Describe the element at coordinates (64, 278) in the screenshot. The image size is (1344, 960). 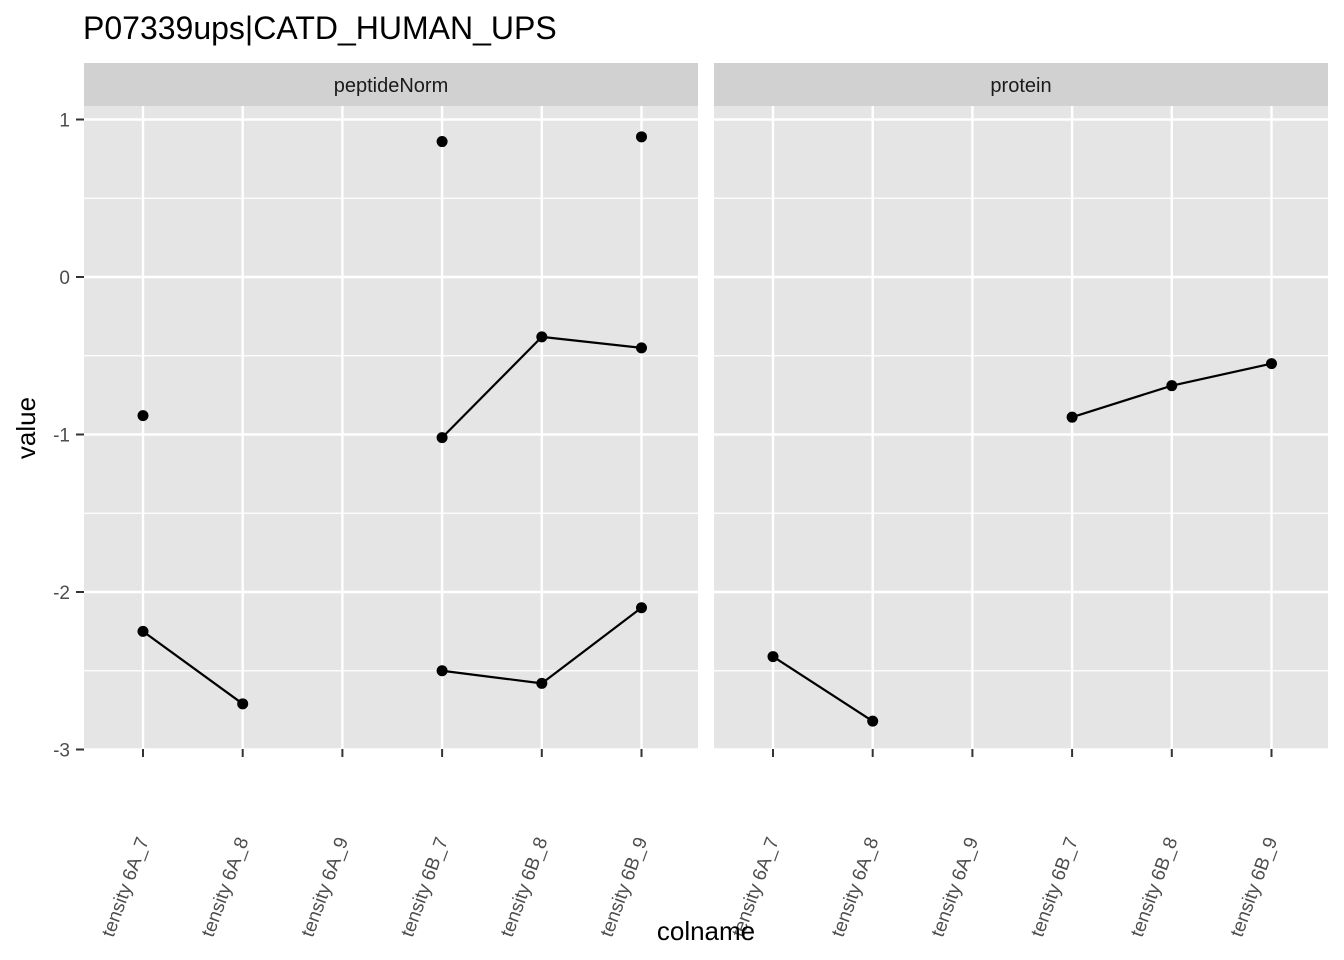
I see `y-tick-label: 0` at that location.